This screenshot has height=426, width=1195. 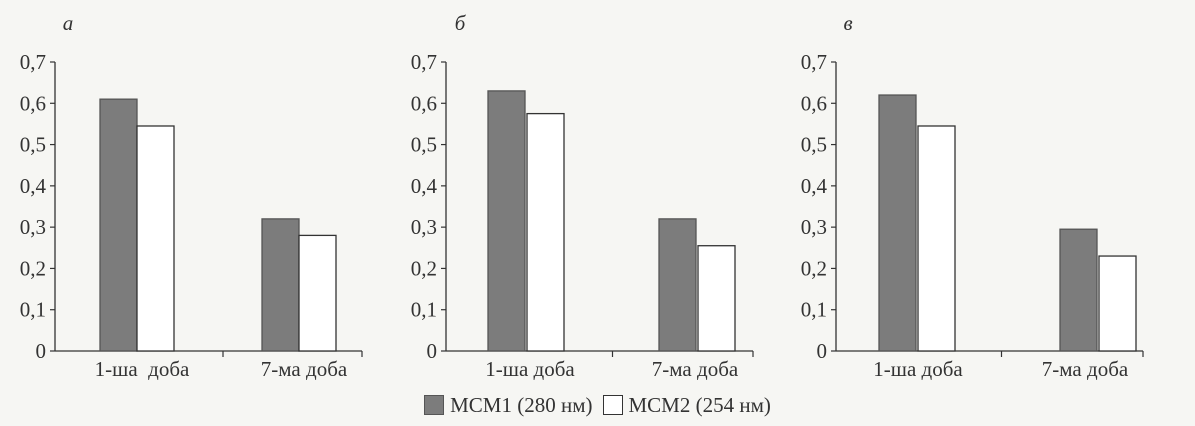 What do you see at coordinates (434, 405) in the screenshot?
I see `legend-swatch-mcm1` at bounding box center [434, 405].